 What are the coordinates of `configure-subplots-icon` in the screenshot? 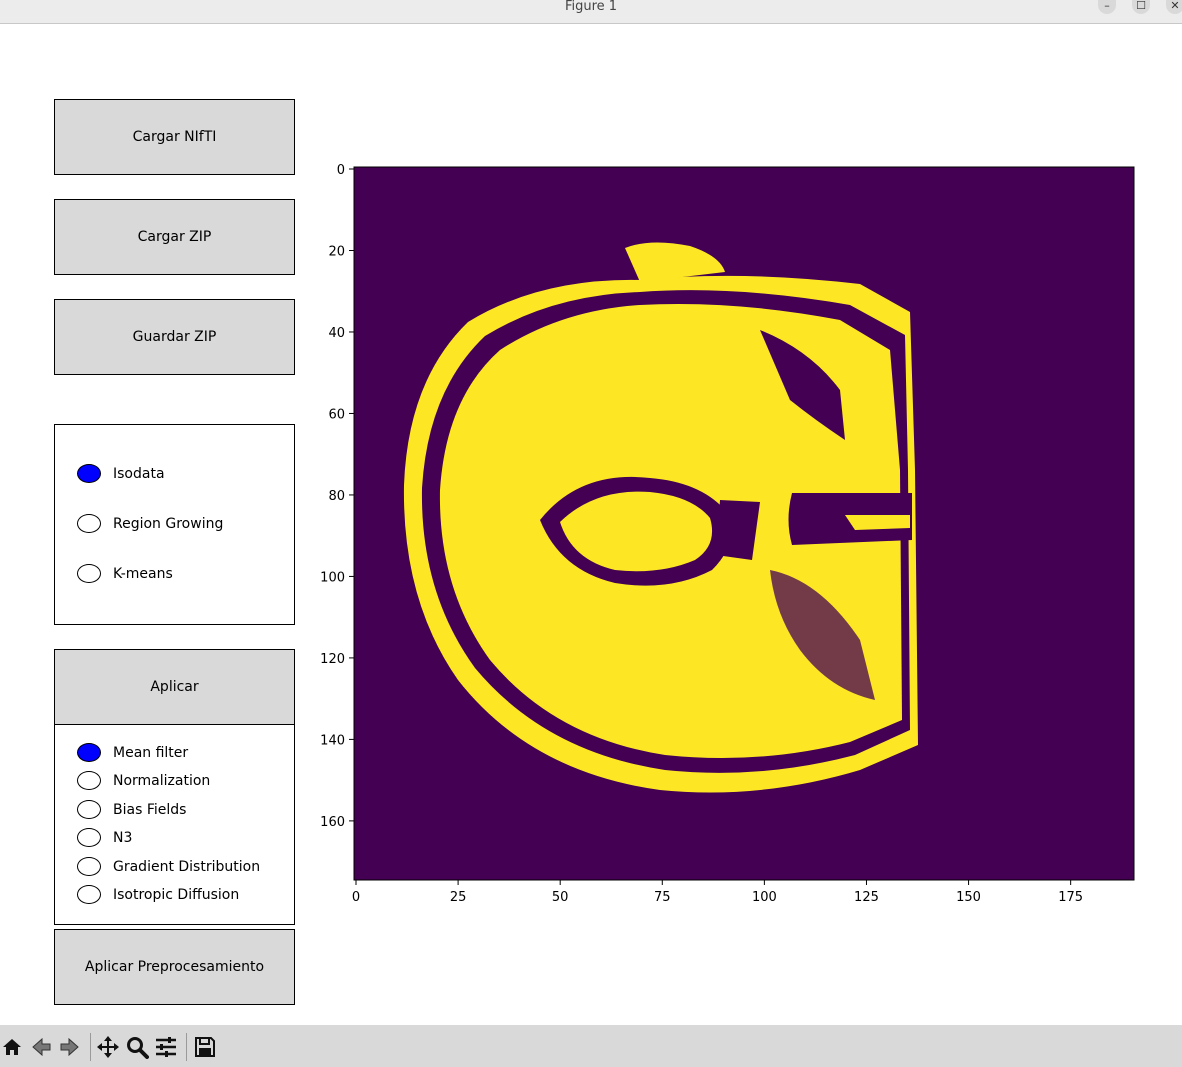 It's located at (166, 1047).